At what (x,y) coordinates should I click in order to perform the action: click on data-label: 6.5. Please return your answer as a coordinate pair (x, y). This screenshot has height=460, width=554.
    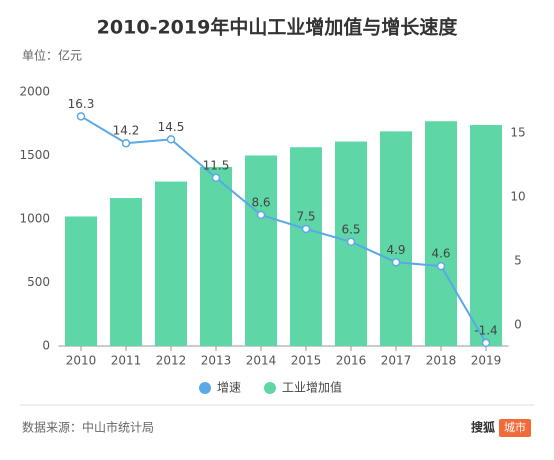
    Looking at the image, I should click on (350, 229).